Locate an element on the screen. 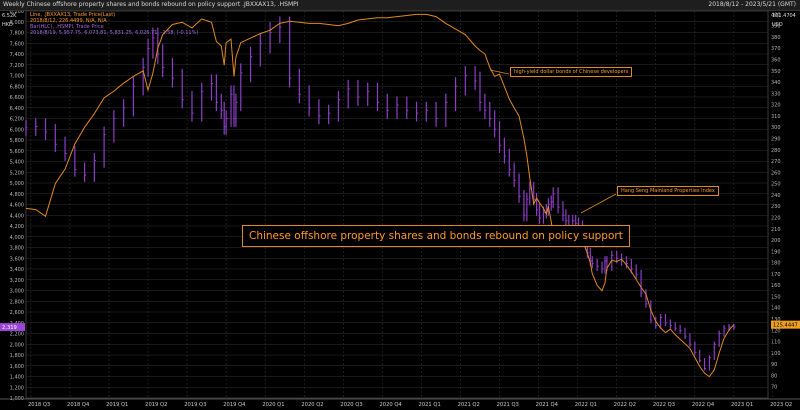  left-tick-label: 3,800 is located at coordinates (17, 249).